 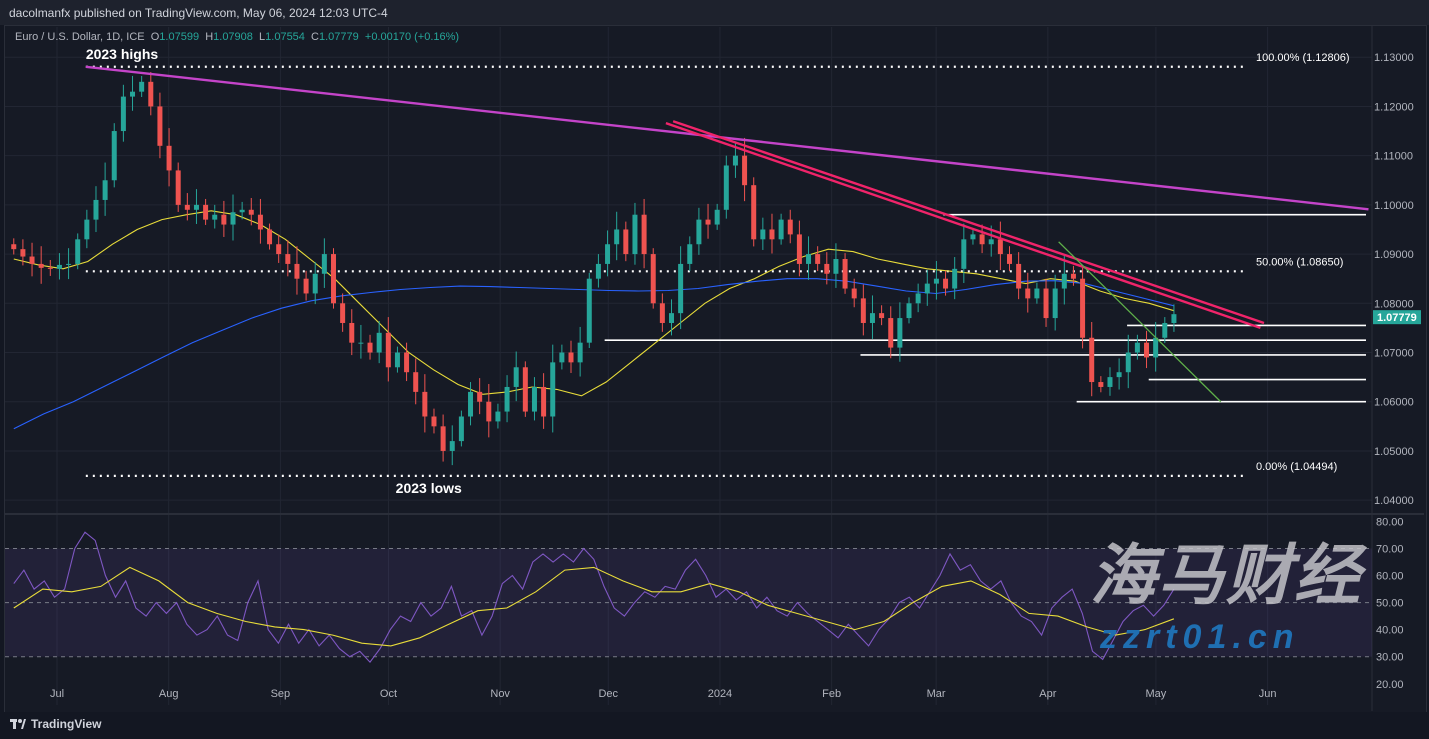 What do you see at coordinates (1394, 403) in the screenshot?
I see `y-tick-label: 1.06000` at bounding box center [1394, 403].